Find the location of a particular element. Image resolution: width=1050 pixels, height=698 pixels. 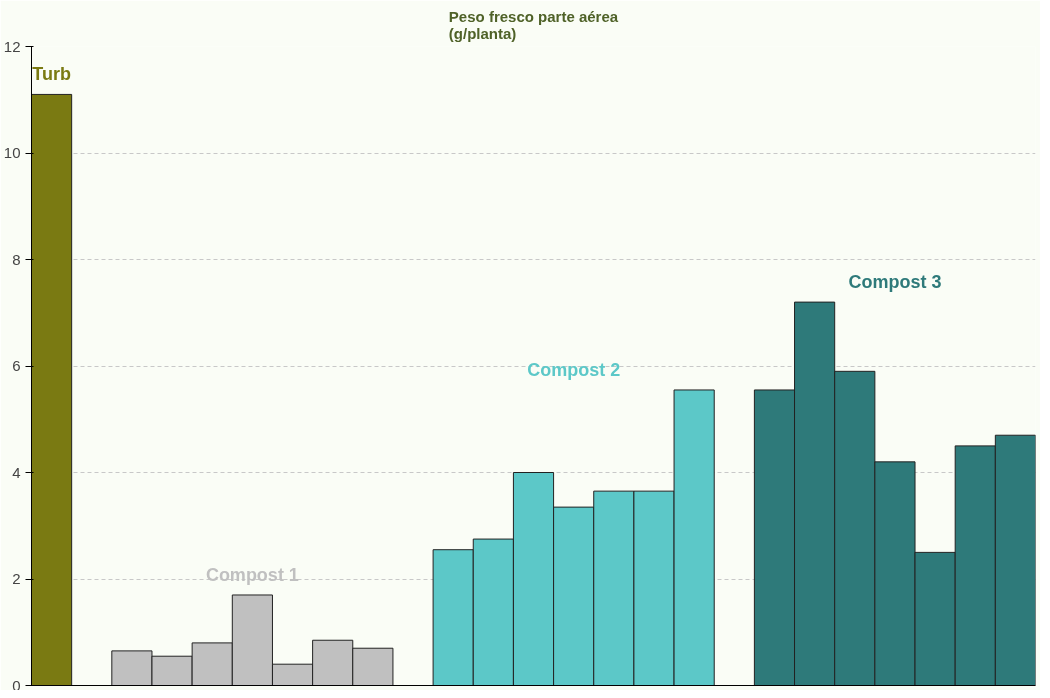

series-label: Compost 3 is located at coordinates (895, 282).